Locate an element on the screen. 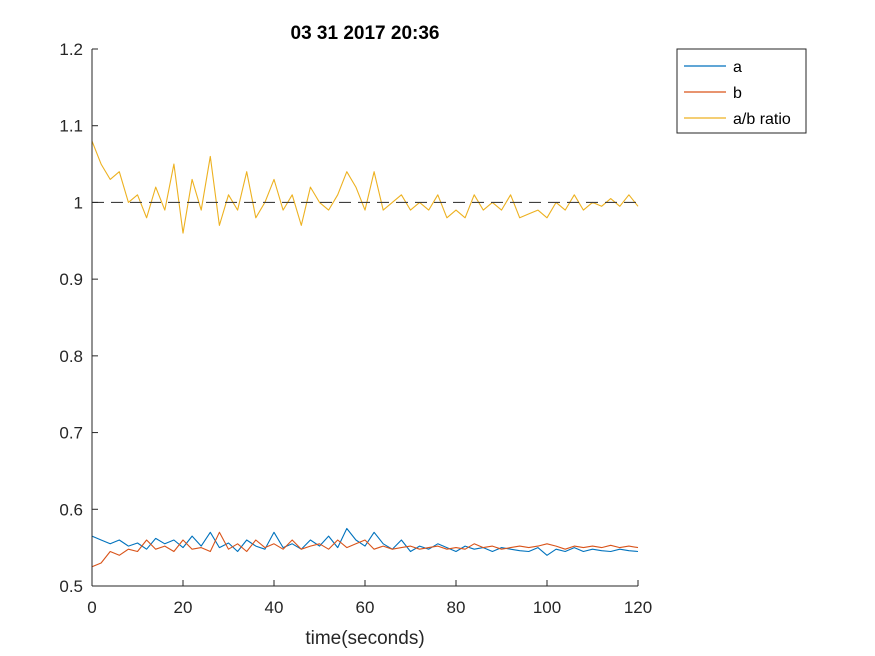 The width and height of the screenshot is (875, 656). series-line-ratio is located at coordinates (365, 187).